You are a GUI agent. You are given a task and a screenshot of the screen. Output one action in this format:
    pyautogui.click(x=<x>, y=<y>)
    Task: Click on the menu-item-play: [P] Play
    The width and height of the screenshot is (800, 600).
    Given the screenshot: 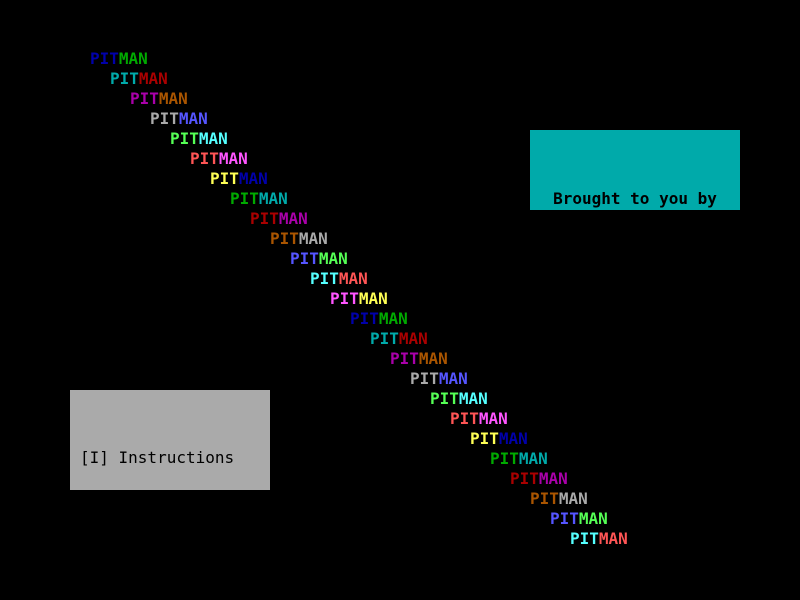 What is the action you would take?
    pyautogui.click(x=119, y=517)
    